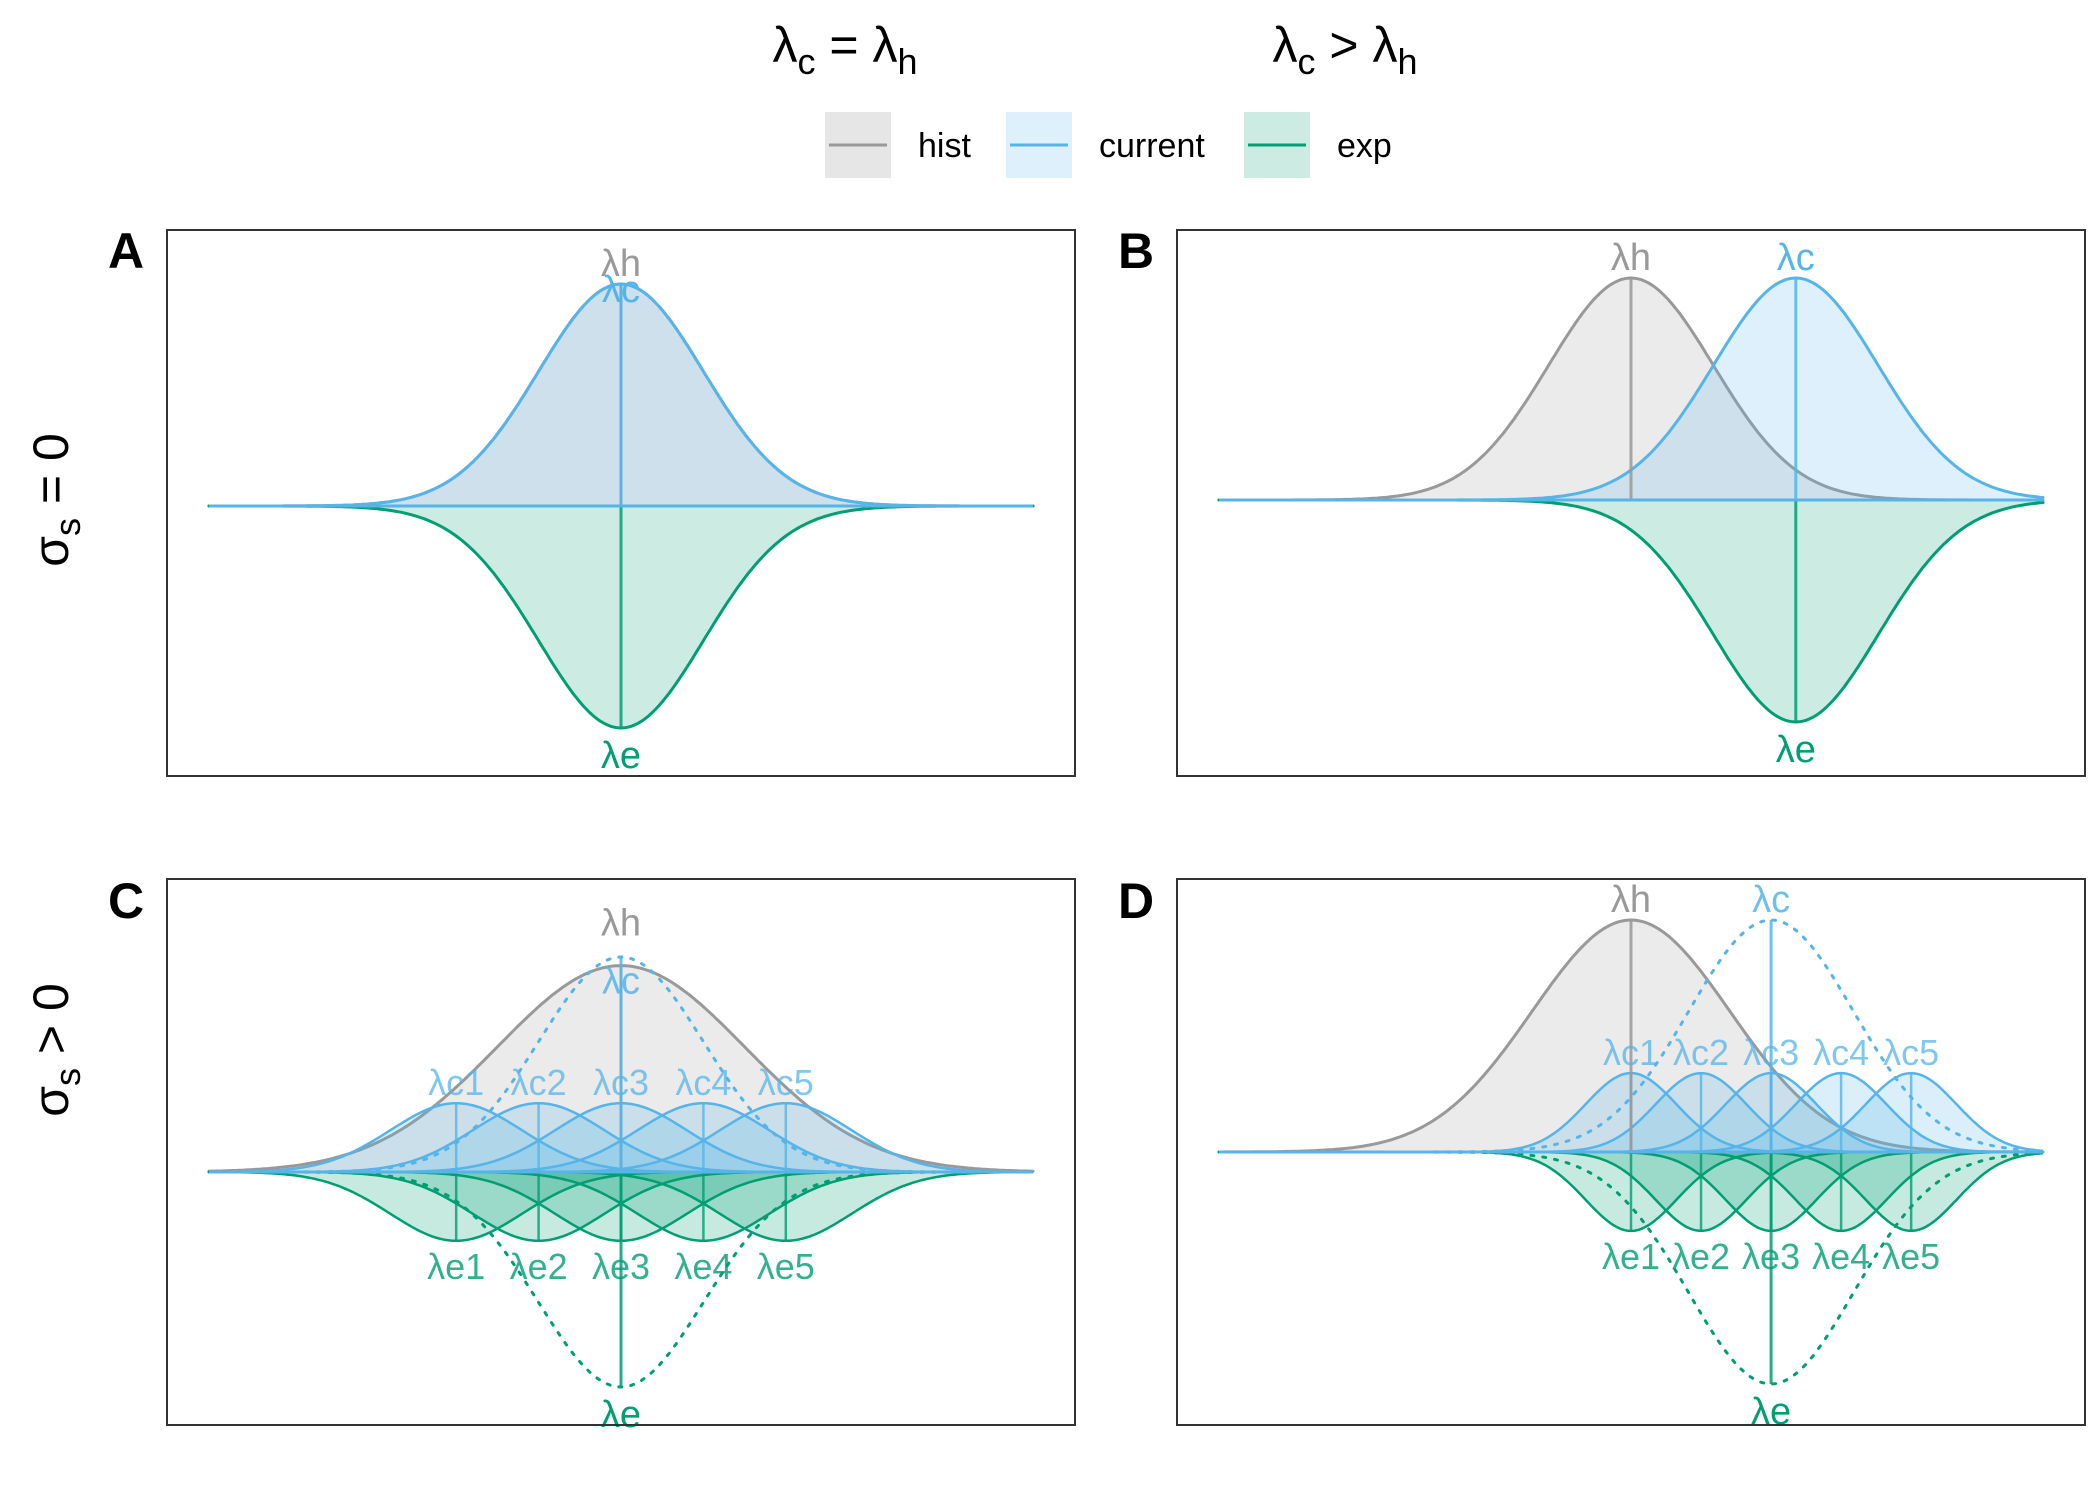 The image size is (2100, 1500). What do you see at coordinates (1318, 145) in the screenshot?
I see `legend-item-exp: exp` at bounding box center [1318, 145].